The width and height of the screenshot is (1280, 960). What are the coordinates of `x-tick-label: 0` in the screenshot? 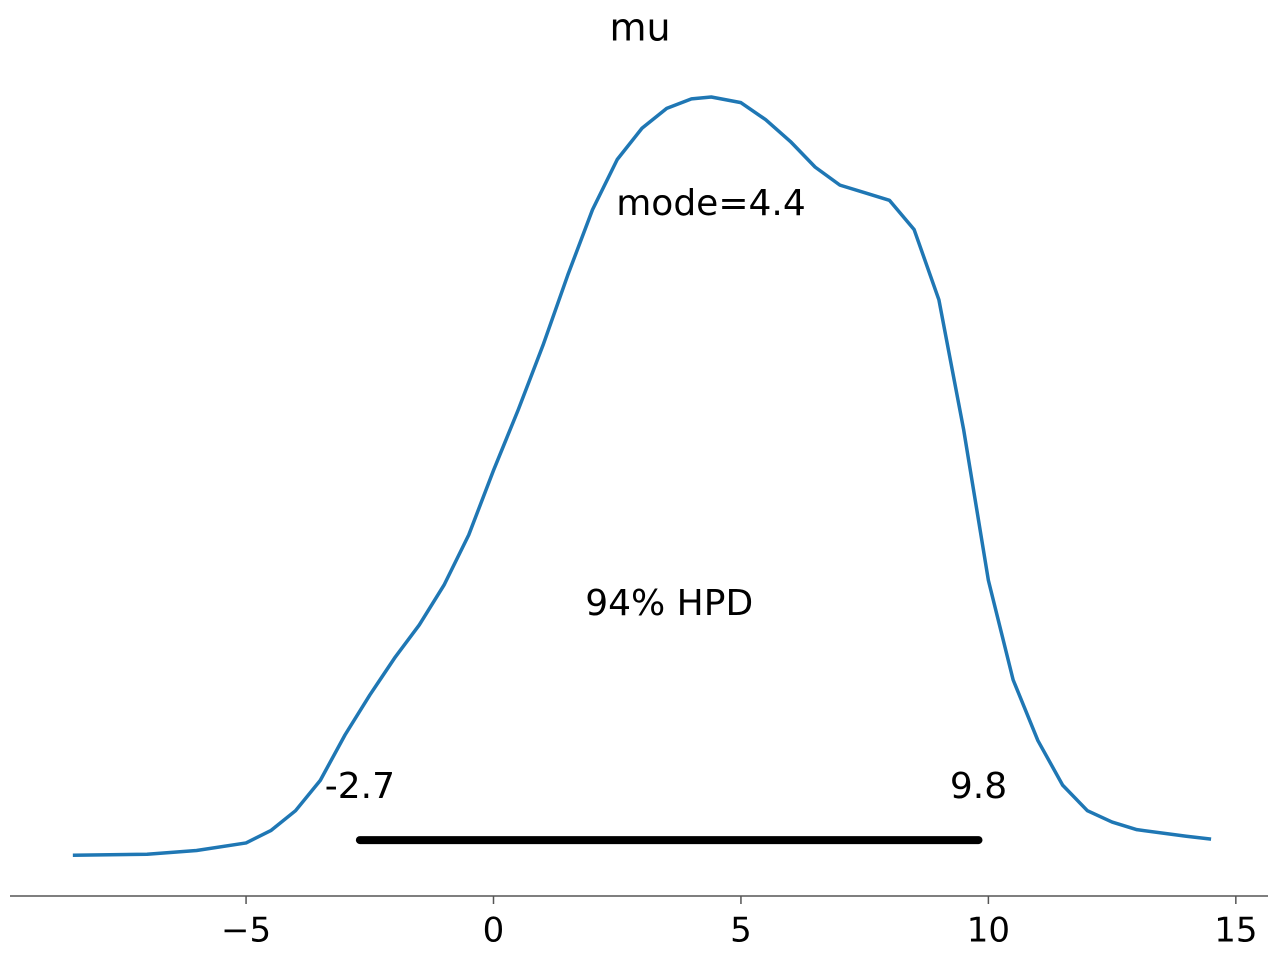 It's located at (494, 931).